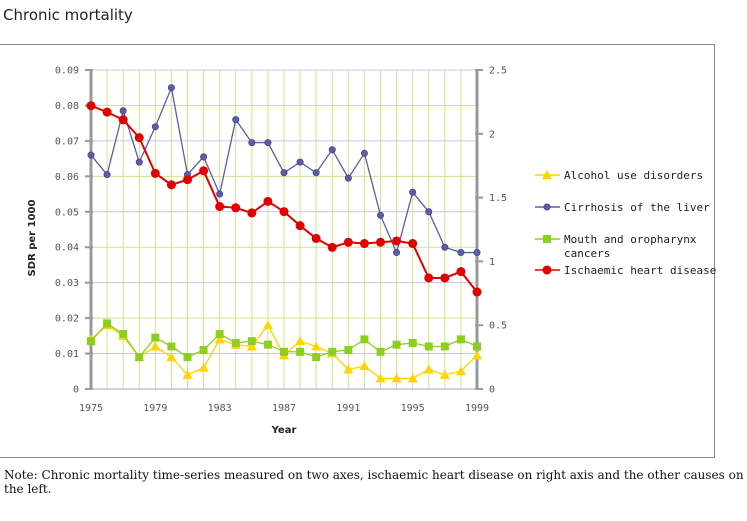  Describe the element at coordinates (32, 238) in the screenshot. I see `y-axis-label: SDR per 1000` at that location.